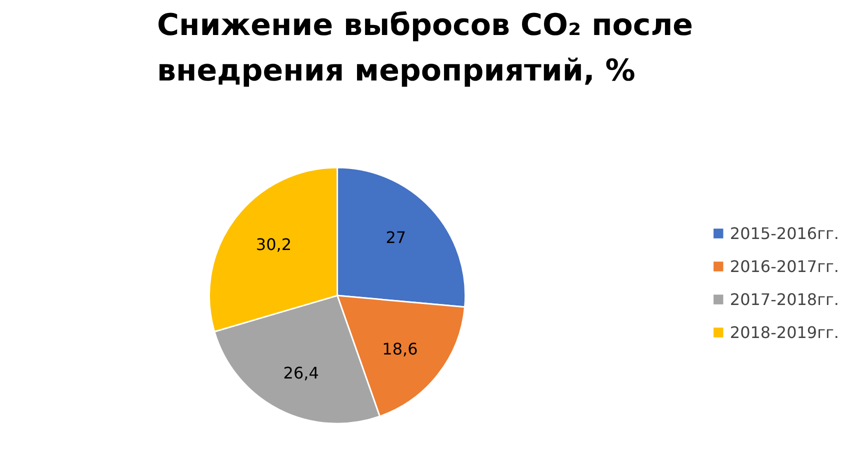 This screenshot has height=472, width=849. I want to click on data-label: 18,6, so click(400, 349).